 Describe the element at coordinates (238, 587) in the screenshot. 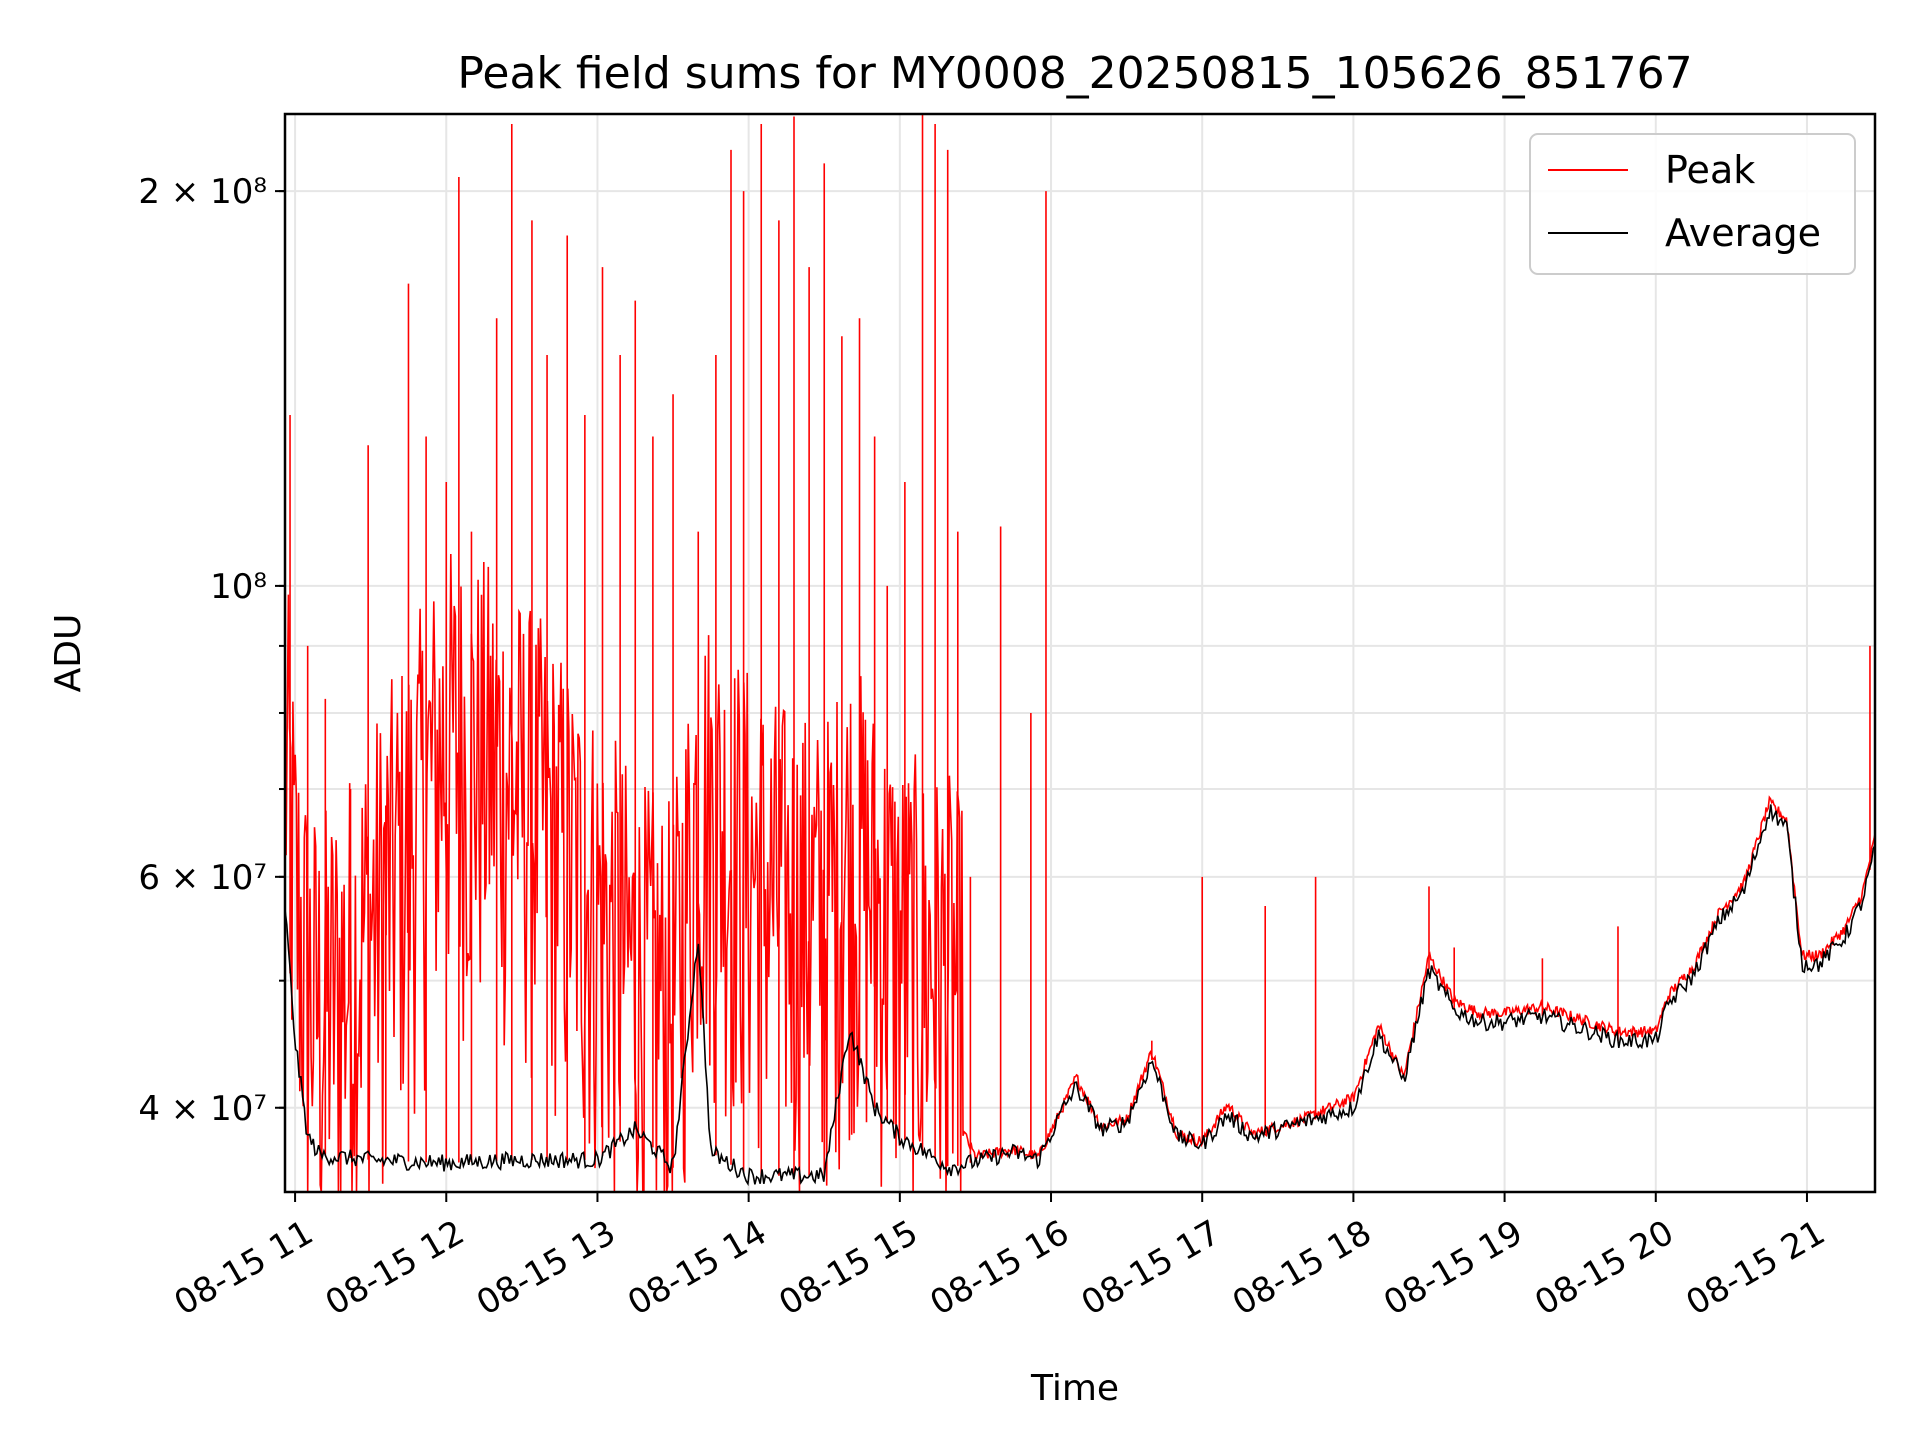

I see `y-tick-label: 10⁸` at that location.